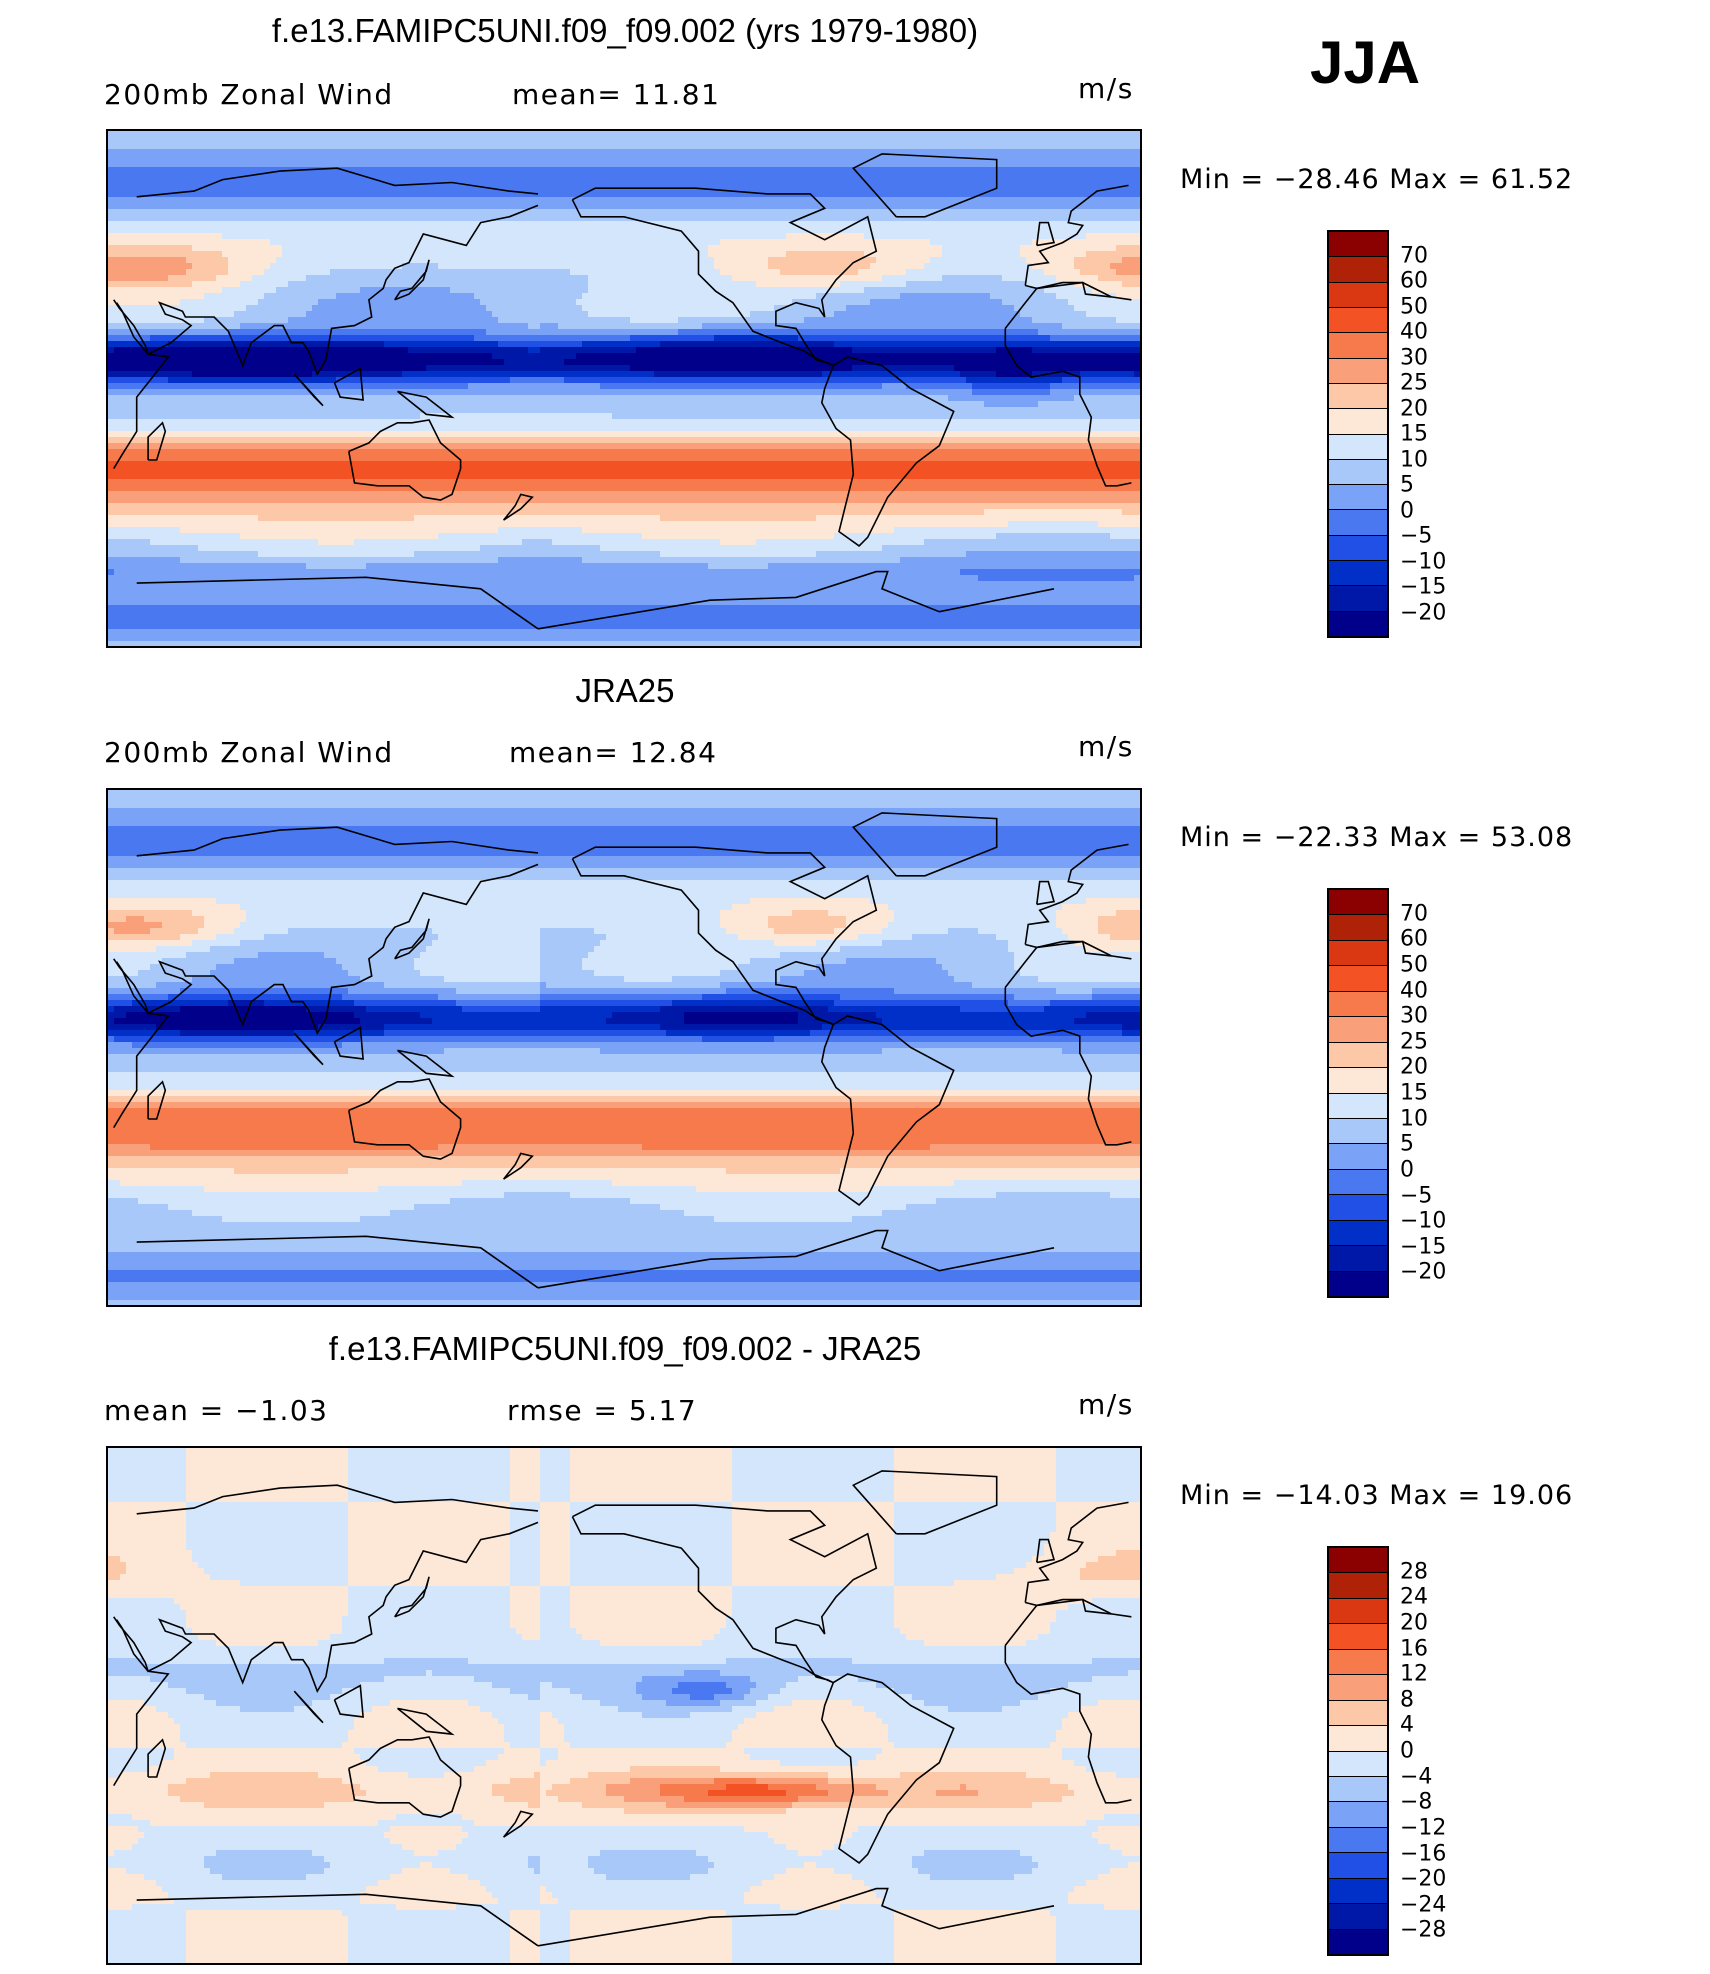 This screenshot has width=1710, height=1974. I want to click on panel-3-rmse: rmse = 5.17, so click(602, 1410).